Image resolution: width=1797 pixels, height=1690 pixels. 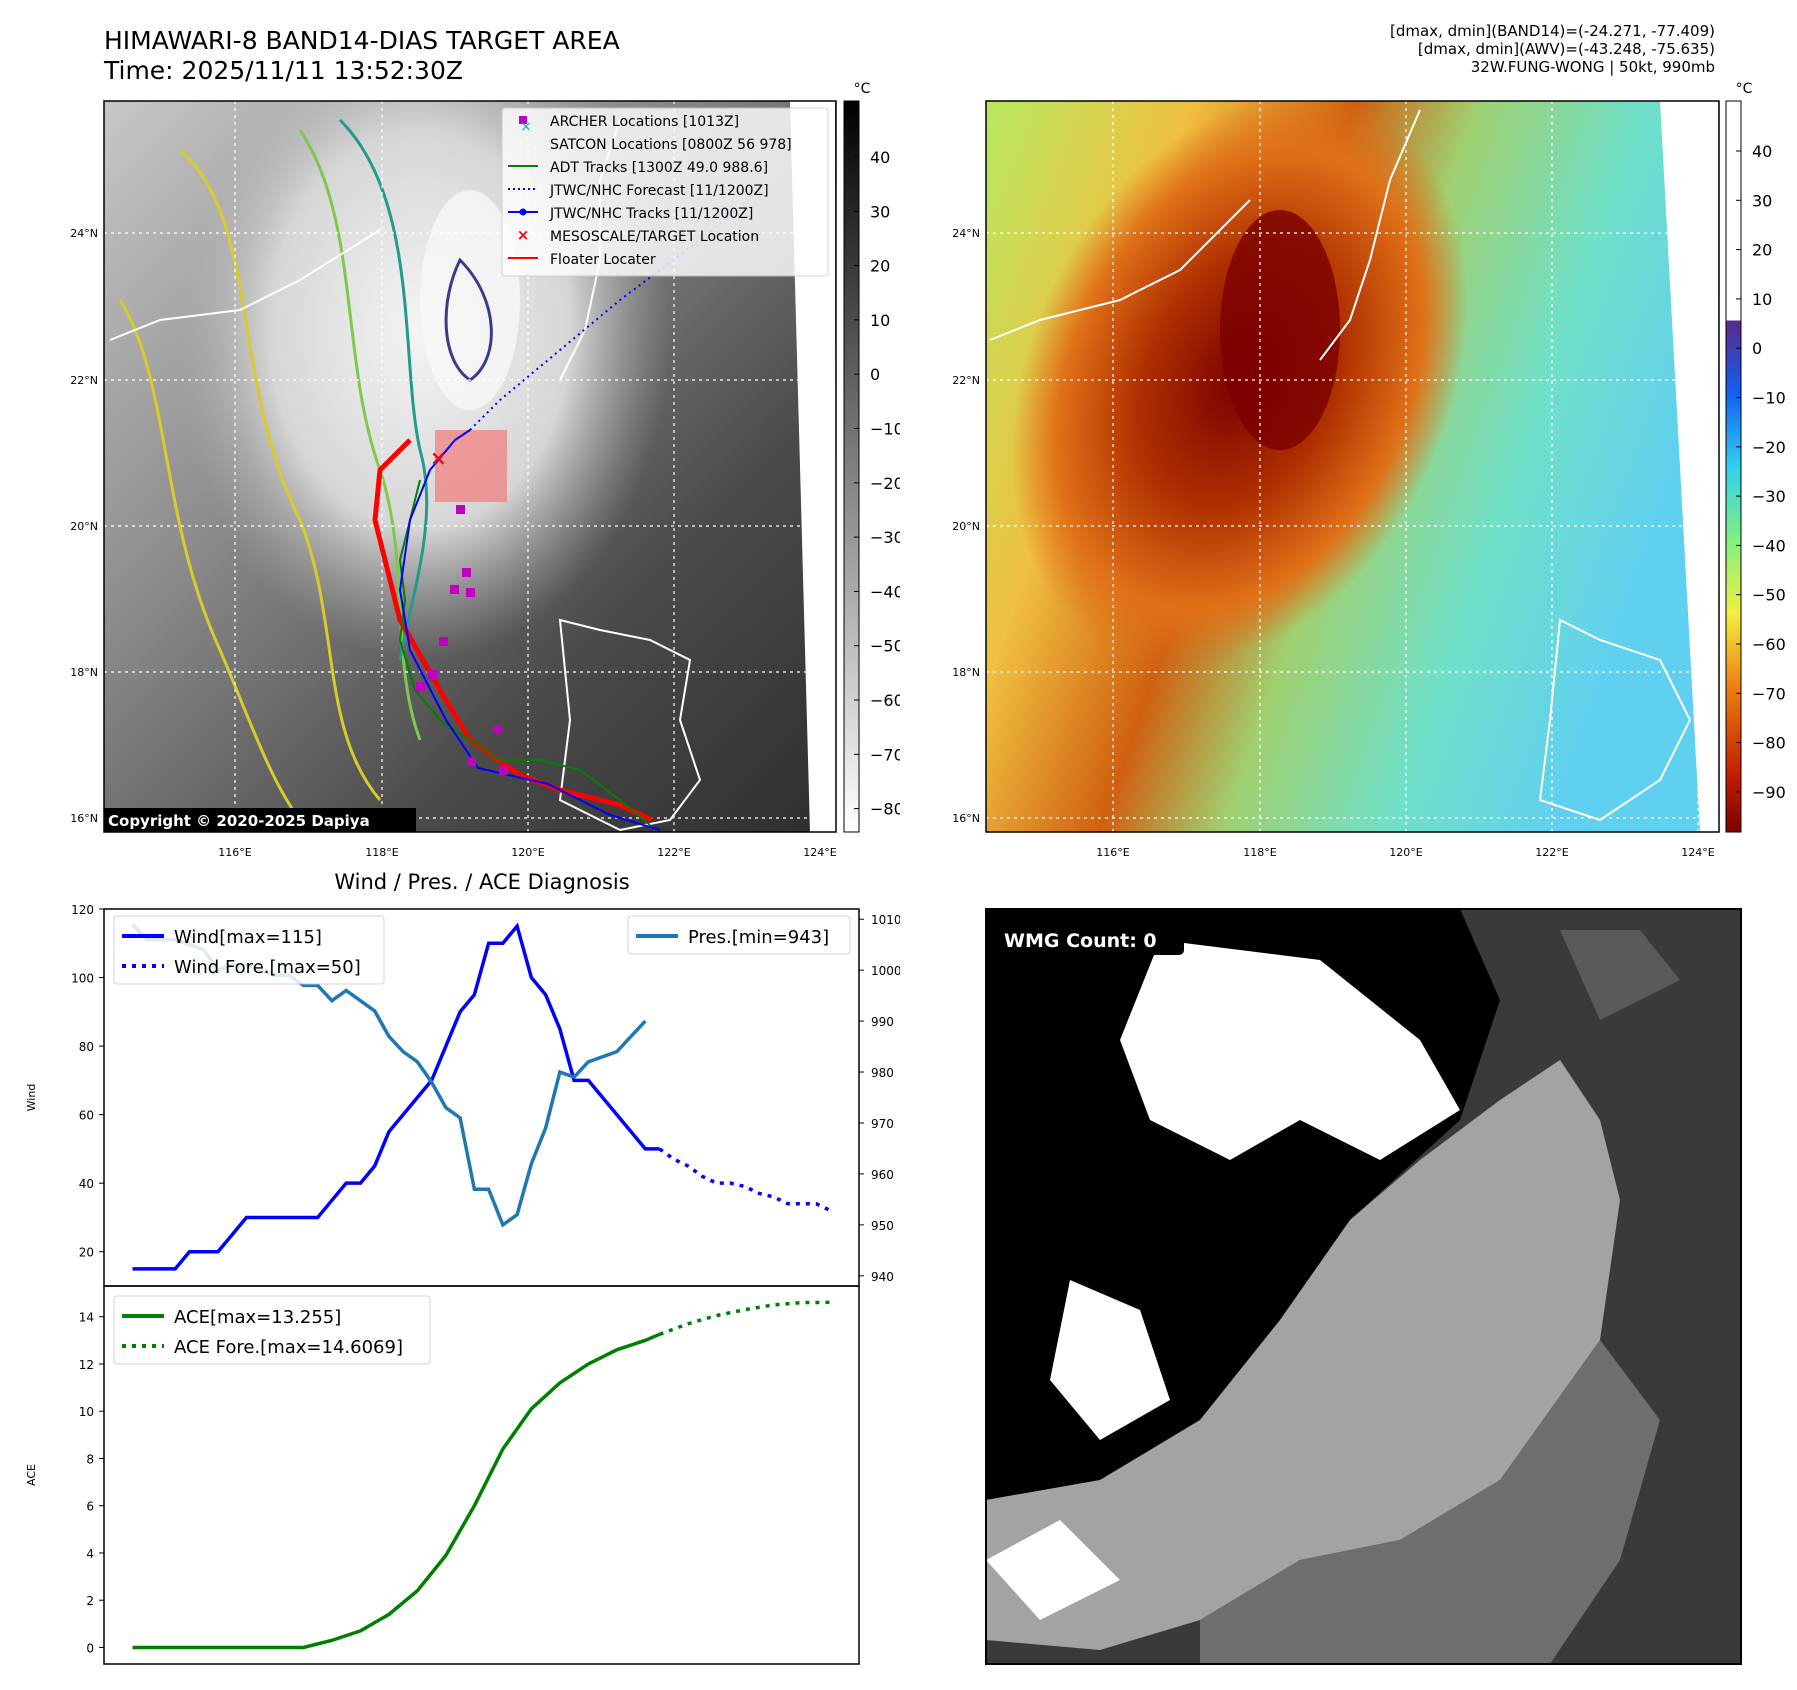 I want to click on lat-label: 16°N, so click(x=966, y=818).